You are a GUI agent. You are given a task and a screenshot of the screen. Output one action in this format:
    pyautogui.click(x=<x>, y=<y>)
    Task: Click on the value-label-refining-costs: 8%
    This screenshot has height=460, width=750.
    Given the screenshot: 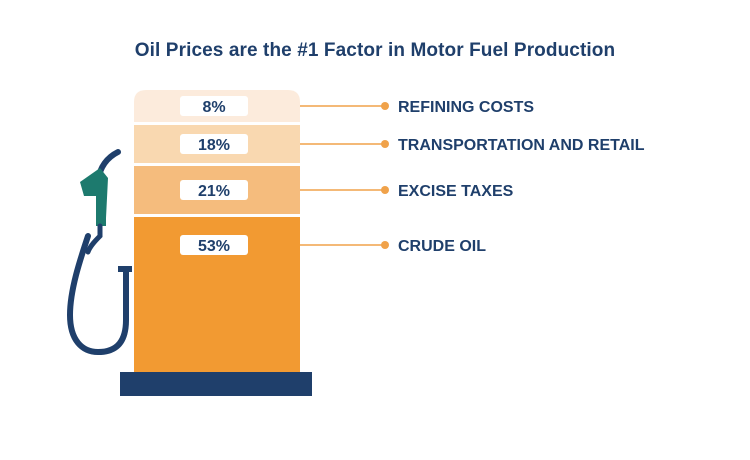 What is the action you would take?
    pyautogui.click(x=213, y=107)
    